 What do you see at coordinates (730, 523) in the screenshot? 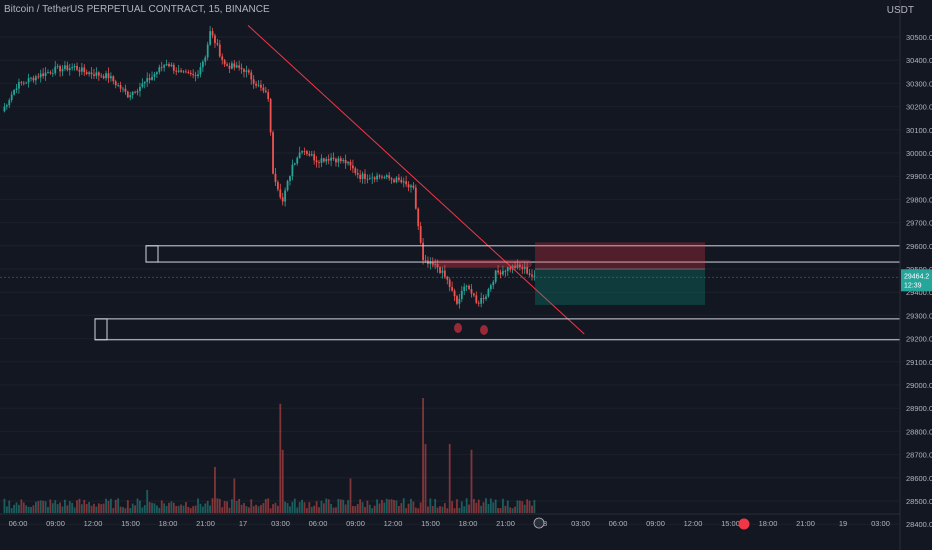
I see `time-tick-label: 15:00` at bounding box center [730, 523].